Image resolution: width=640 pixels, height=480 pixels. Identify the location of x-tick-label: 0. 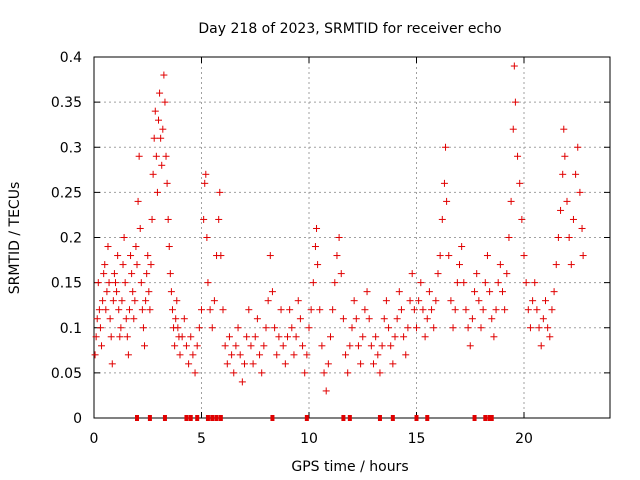
(94, 439).